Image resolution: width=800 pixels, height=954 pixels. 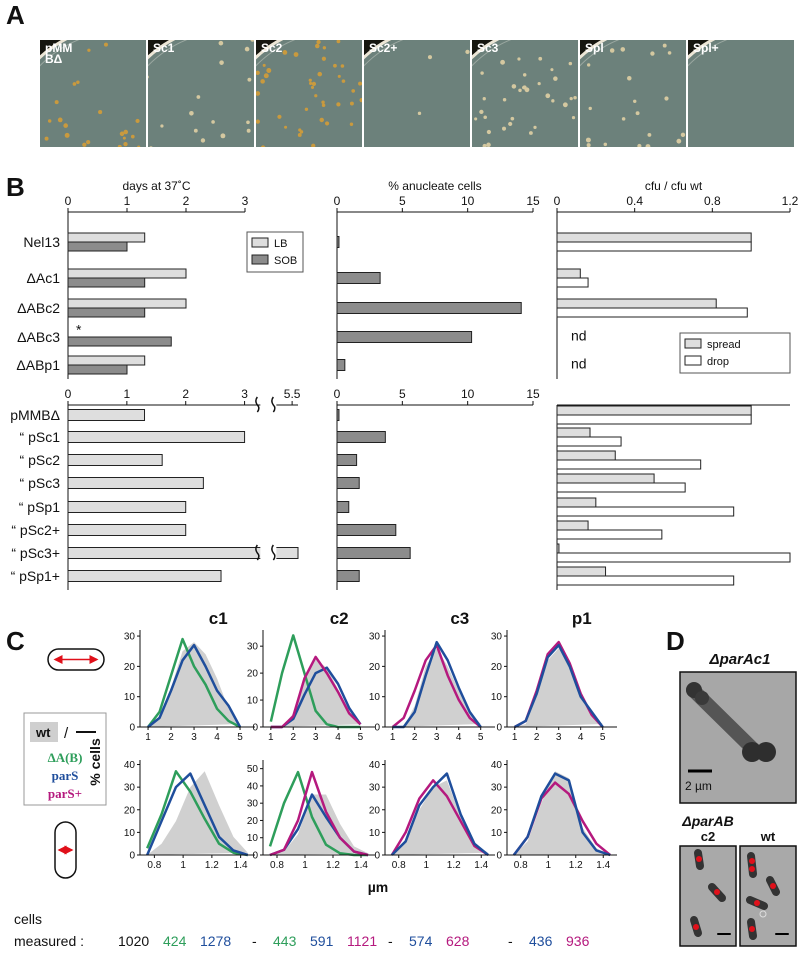 I want to click on panel-label: B, so click(x=15, y=187).